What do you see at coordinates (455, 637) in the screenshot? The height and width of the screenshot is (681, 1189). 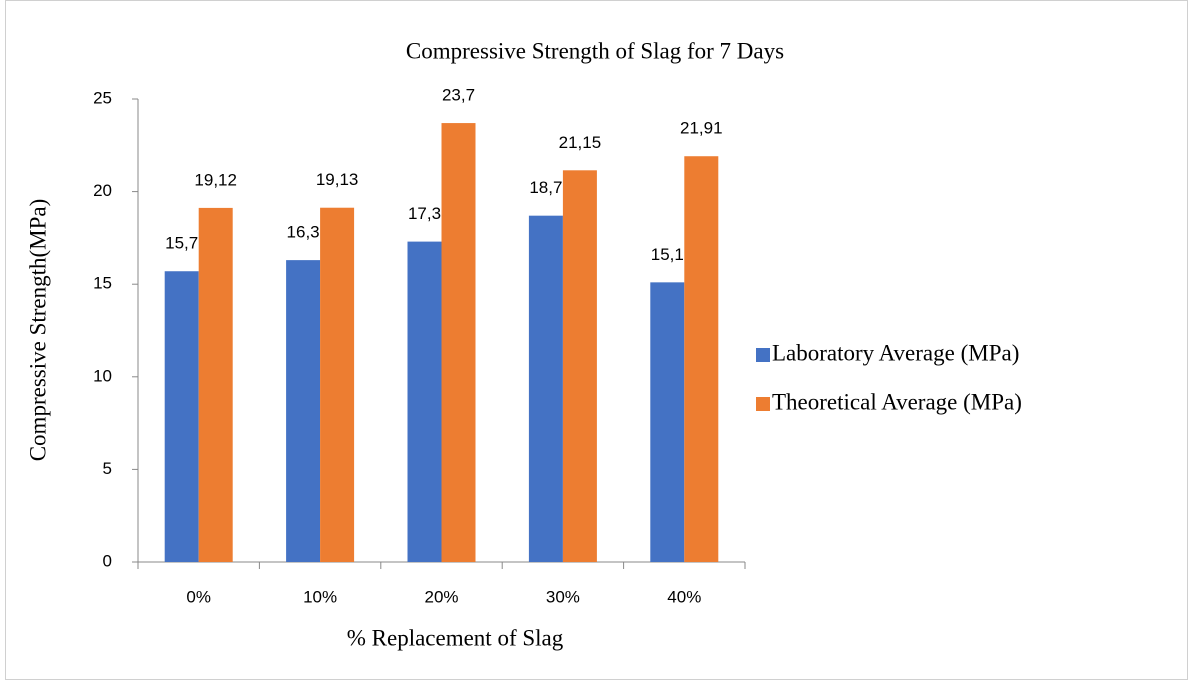 I see `x-axis-label: % Replacement of Slag` at bounding box center [455, 637].